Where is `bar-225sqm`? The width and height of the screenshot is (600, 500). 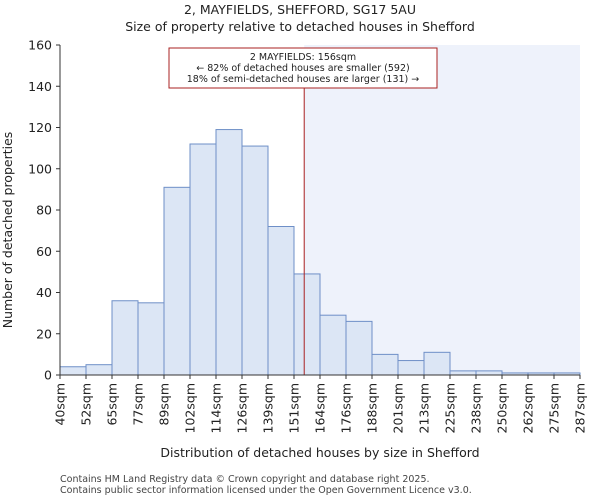
bar-225sqm is located at coordinates (463, 373).